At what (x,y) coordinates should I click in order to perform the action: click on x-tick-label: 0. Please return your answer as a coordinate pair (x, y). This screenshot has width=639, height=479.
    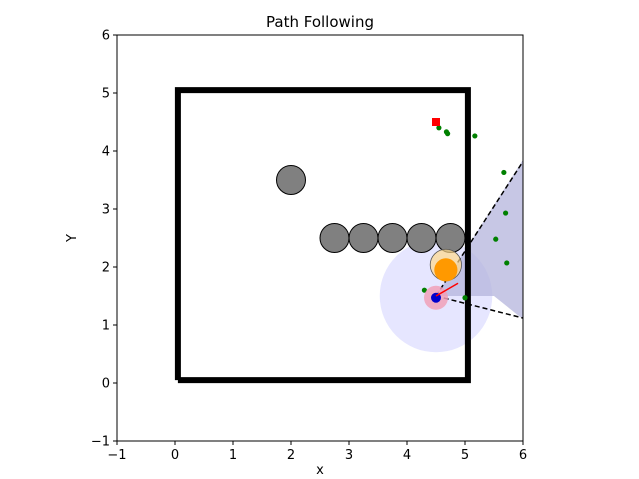
    Looking at the image, I should click on (175, 455).